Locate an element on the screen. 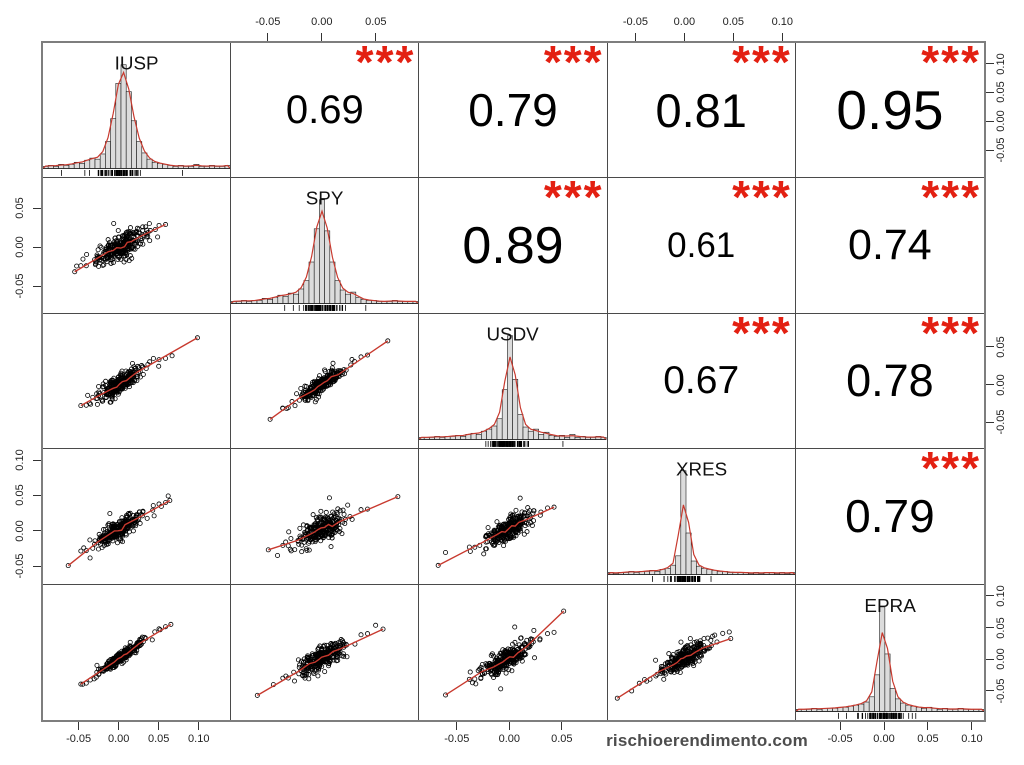 The height and width of the screenshot is (765, 1024). correlation-value: 0.78 is located at coordinates (890, 381).